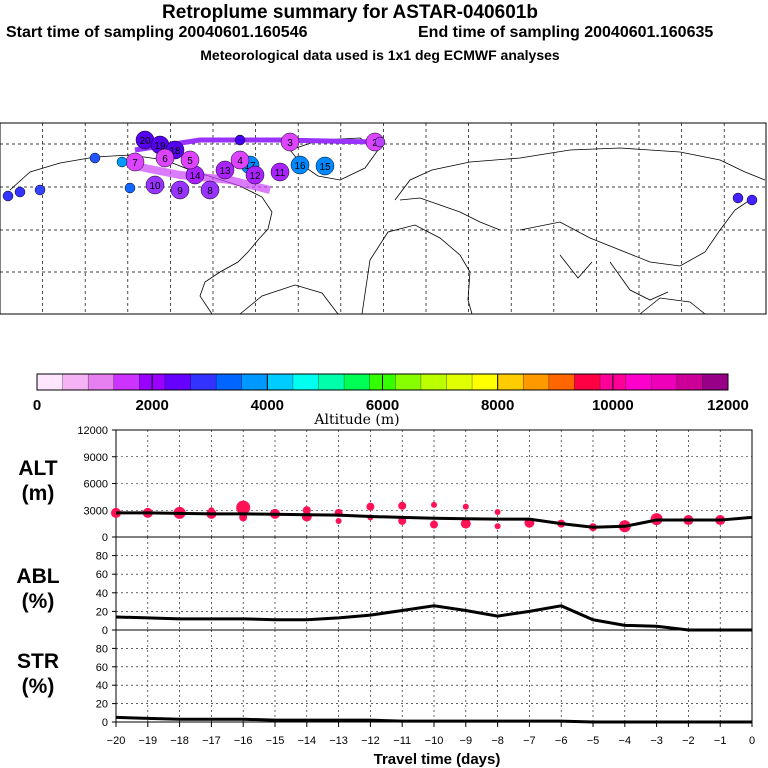 The width and height of the screenshot is (768, 768). Describe the element at coordinates (720, 741) in the screenshot. I see `x-tick-label: −1` at that location.